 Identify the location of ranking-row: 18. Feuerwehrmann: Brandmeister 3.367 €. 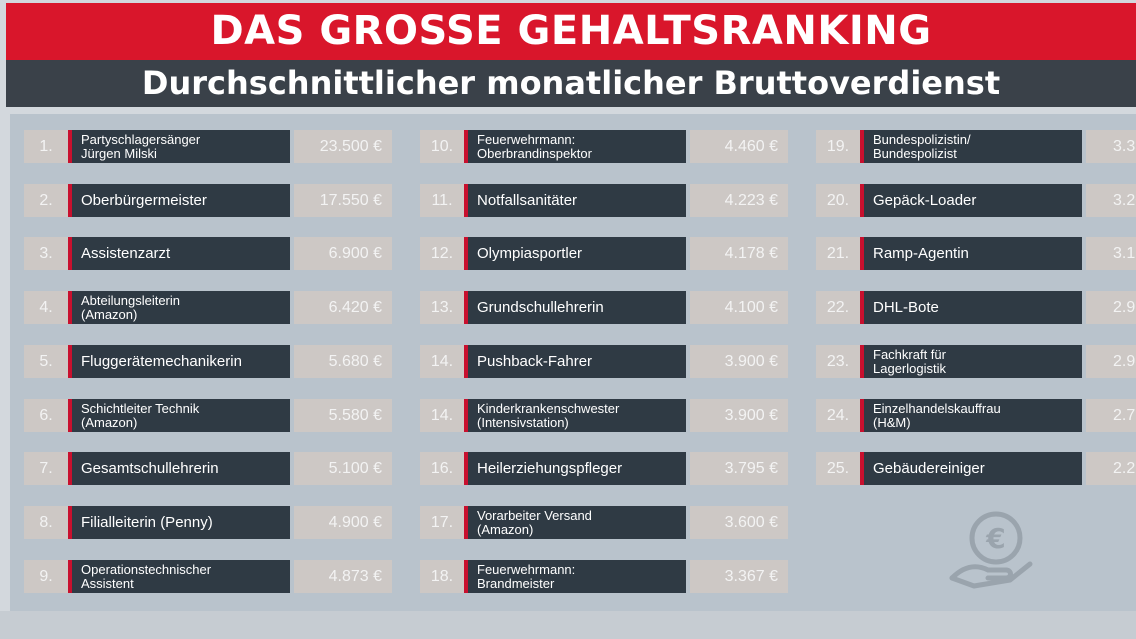
(604, 576).